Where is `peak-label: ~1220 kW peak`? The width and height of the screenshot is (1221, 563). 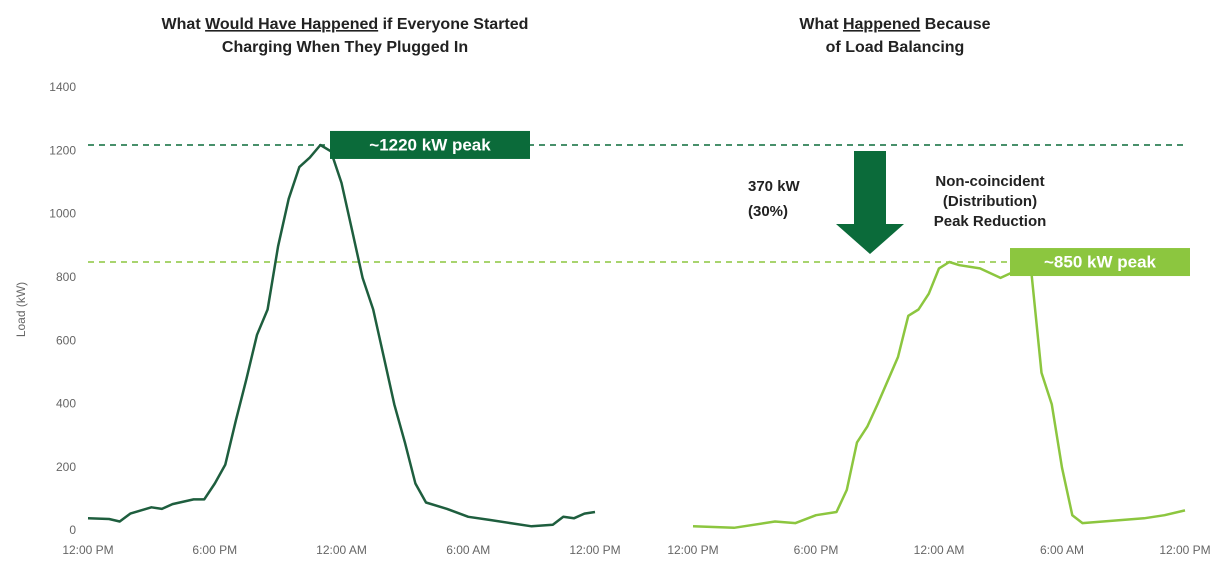 peak-label: ~1220 kW peak is located at coordinates (430, 144).